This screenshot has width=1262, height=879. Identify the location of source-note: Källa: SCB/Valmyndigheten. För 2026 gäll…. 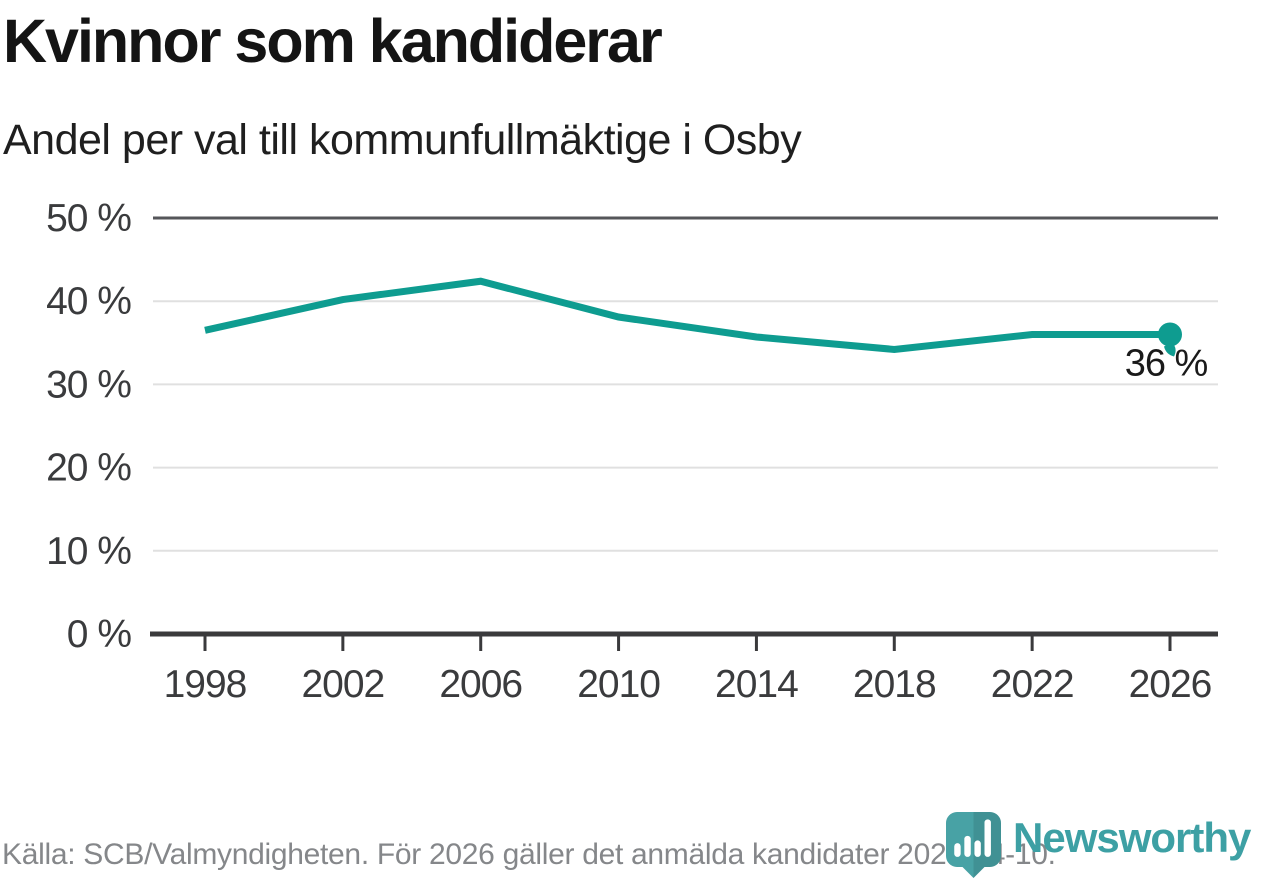
(529, 854).